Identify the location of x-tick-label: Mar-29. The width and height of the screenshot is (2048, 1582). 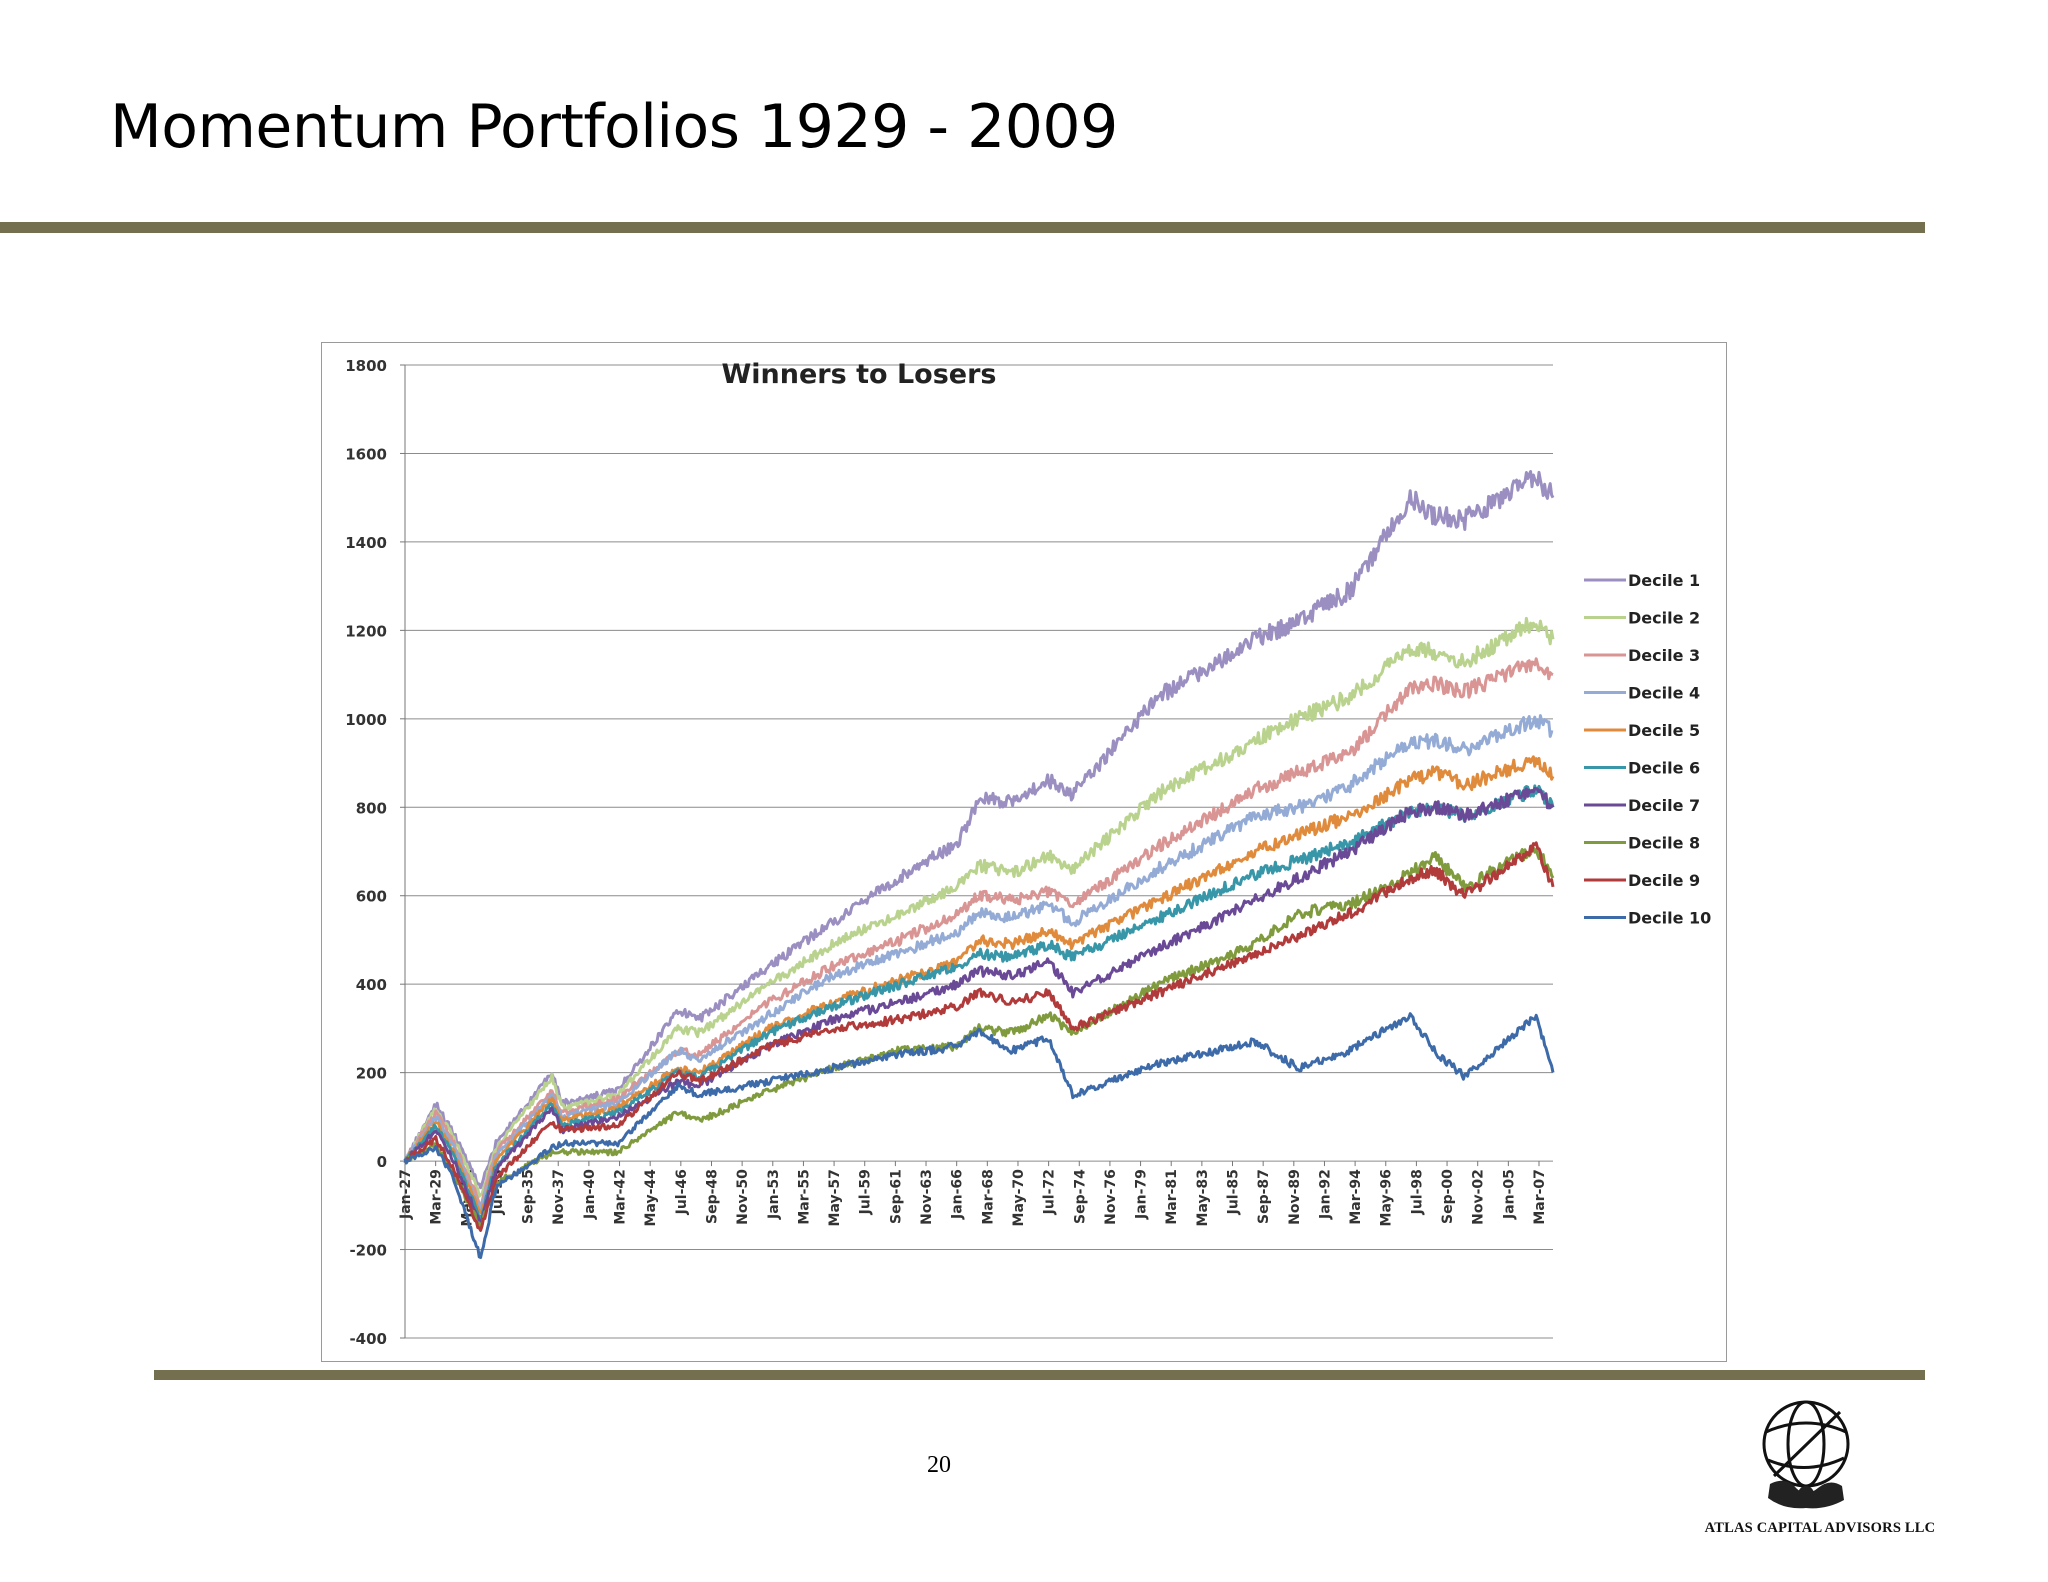
(437, 1197).